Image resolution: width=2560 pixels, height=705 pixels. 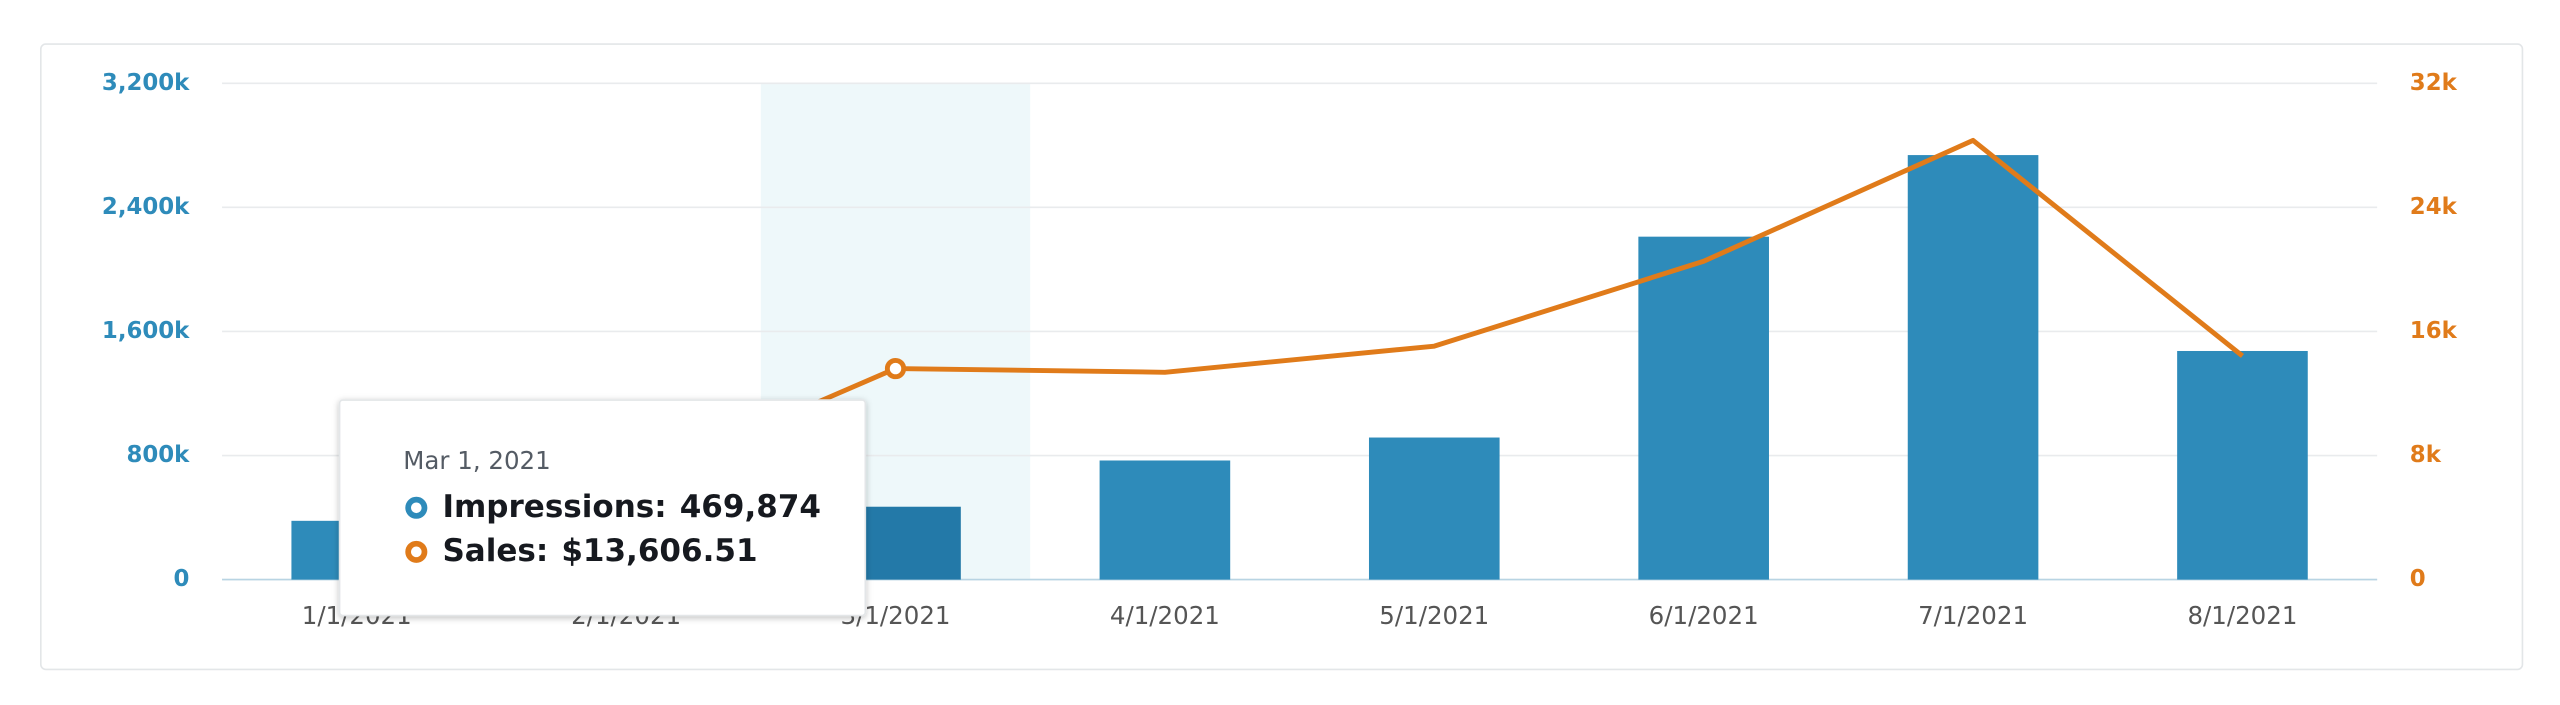 What do you see at coordinates (146, 207) in the screenshot?
I see `y-tick-label: 2,400k` at bounding box center [146, 207].